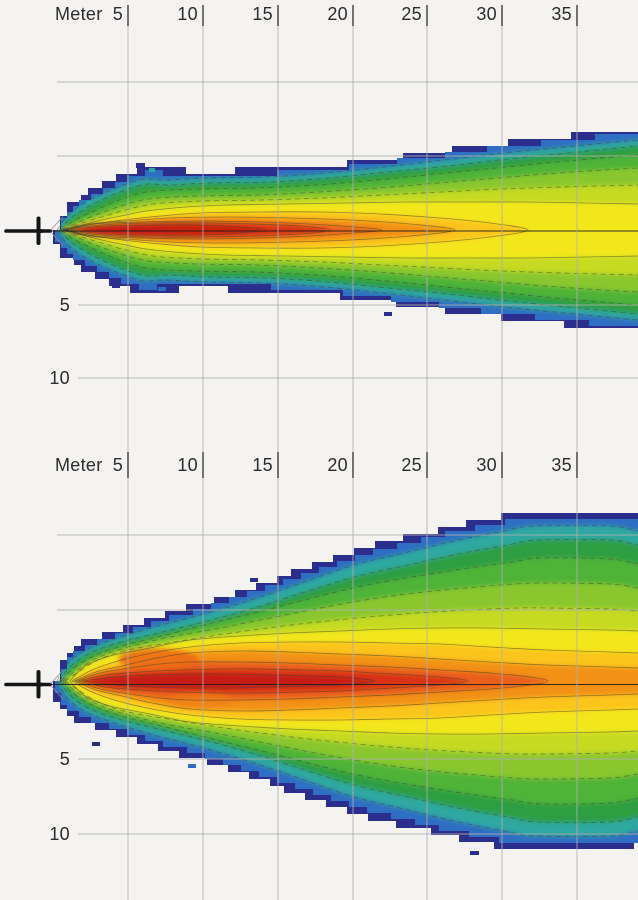 This screenshot has width=638, height=900. What do you see at coordinates (34, 458) in the screenshot?
I see `aircraft-icons` at bounding box center [34, 458].